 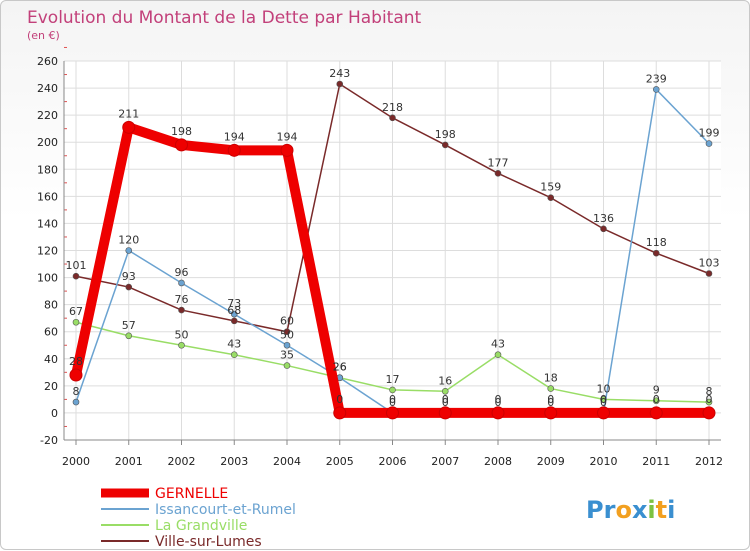 I want to click on data-label: 101, so click(x=76, y=265).